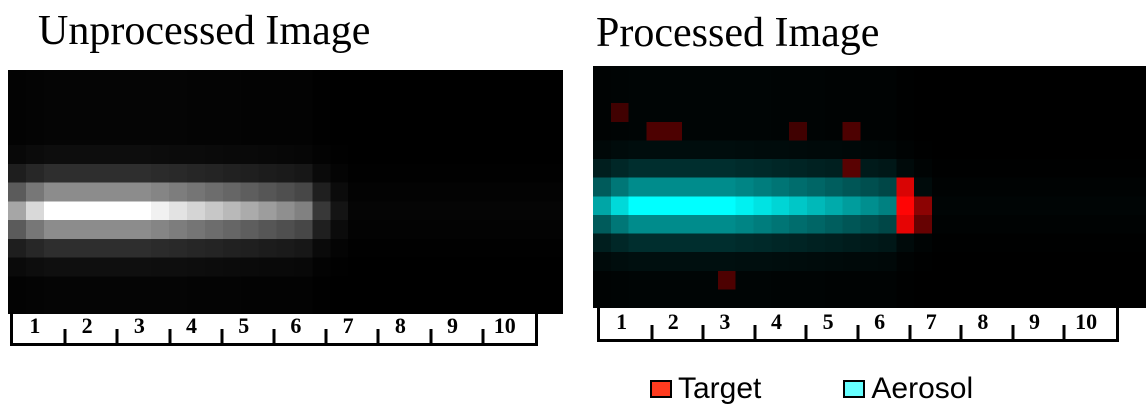 This screenshot has width=1146, height=411. I want to click on legend-item-target: Target, so click(705, 389).